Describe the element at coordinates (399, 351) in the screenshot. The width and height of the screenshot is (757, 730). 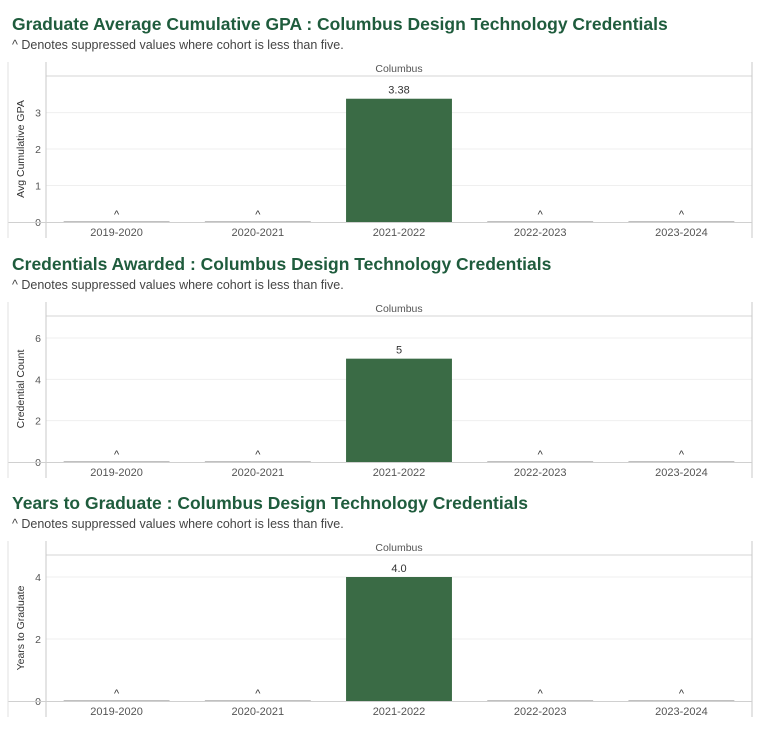
I see `data-label: 5` at that location.